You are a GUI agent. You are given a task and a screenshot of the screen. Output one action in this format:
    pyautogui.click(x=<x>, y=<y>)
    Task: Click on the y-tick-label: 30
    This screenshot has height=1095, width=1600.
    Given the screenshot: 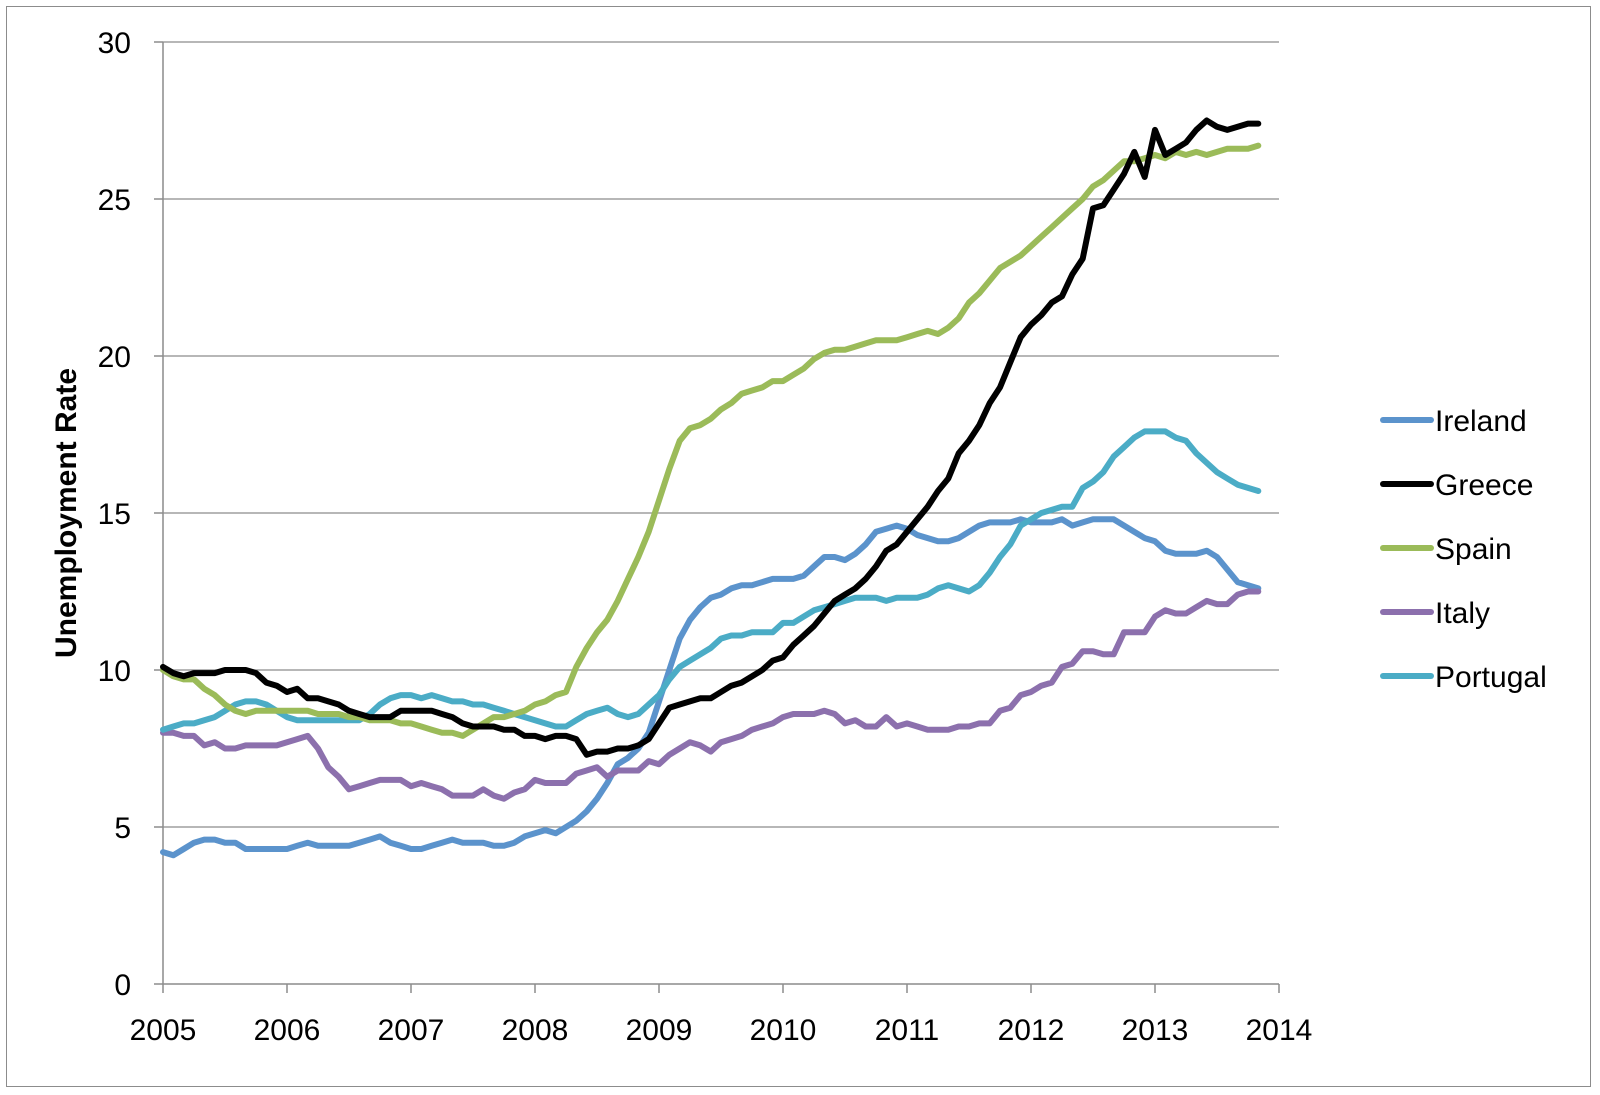 What is the action you would take?
    pyautogui.click(x=114, y=43)
    